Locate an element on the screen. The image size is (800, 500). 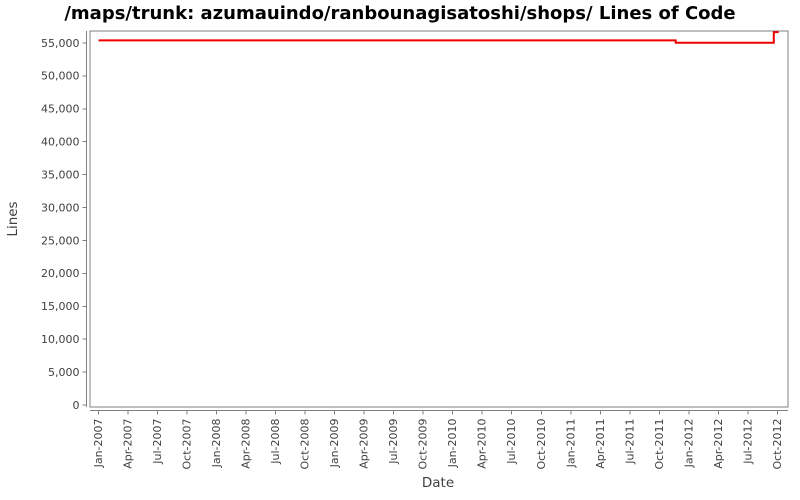
x-tick-label: Apr-2009 is located at coordinates (364, 444).